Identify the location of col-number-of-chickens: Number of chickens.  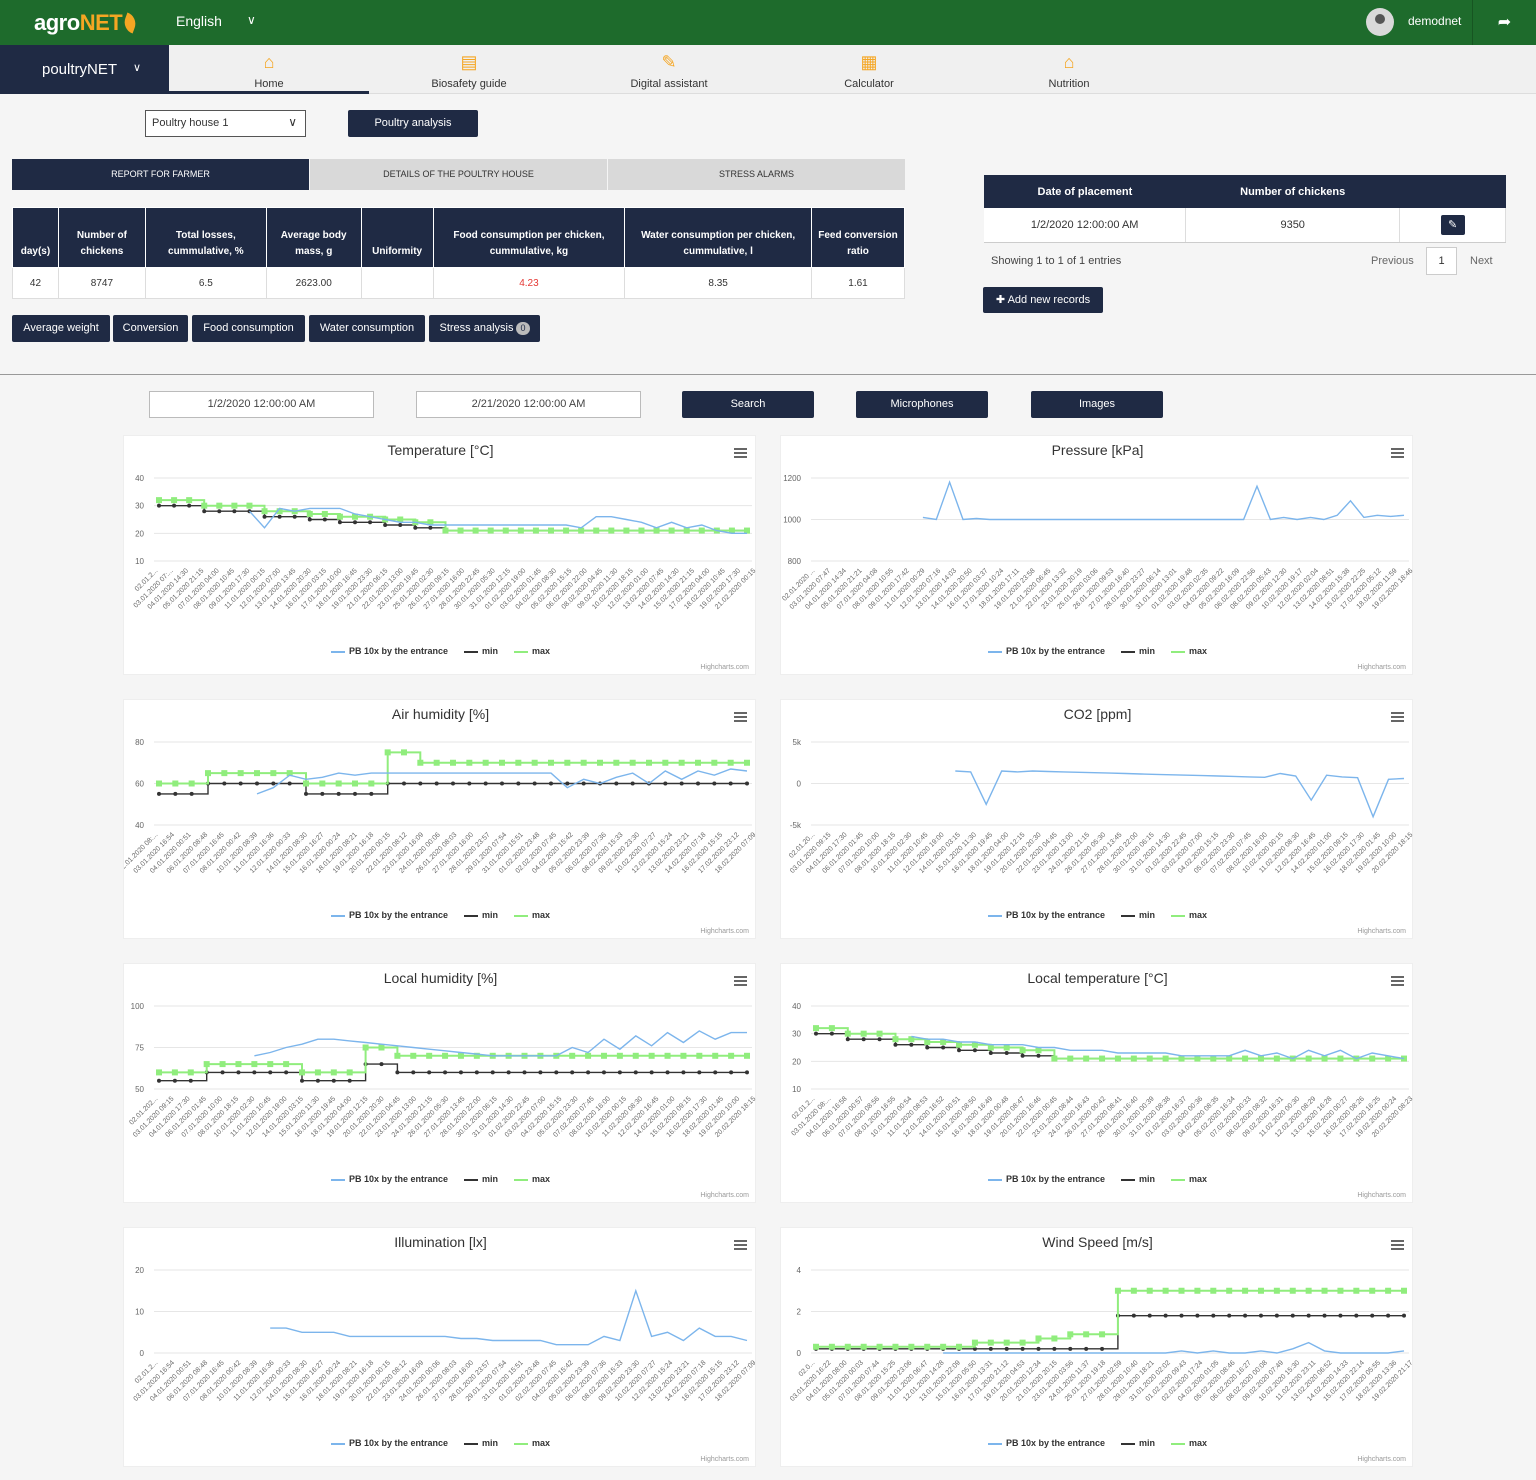
(101, 237).